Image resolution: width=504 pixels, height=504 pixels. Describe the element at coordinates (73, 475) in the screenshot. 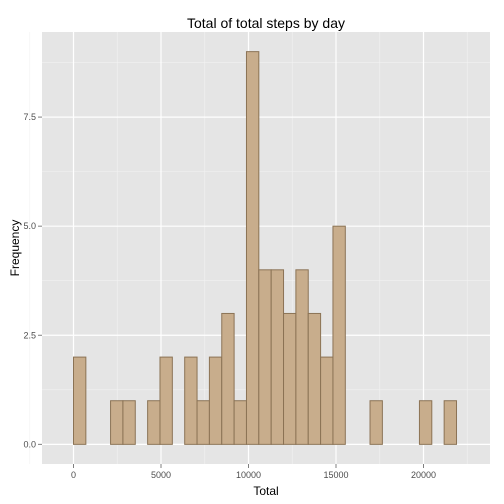

I see `x-tick-label: 0` at that location.